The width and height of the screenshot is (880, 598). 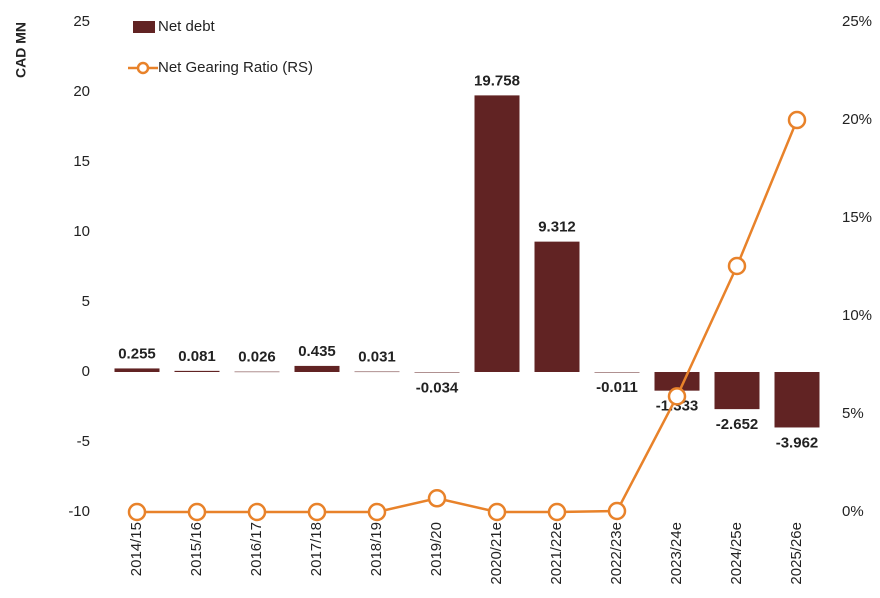 I want to click on x-tick-label: 2016/17, so click(x=256, y=549).